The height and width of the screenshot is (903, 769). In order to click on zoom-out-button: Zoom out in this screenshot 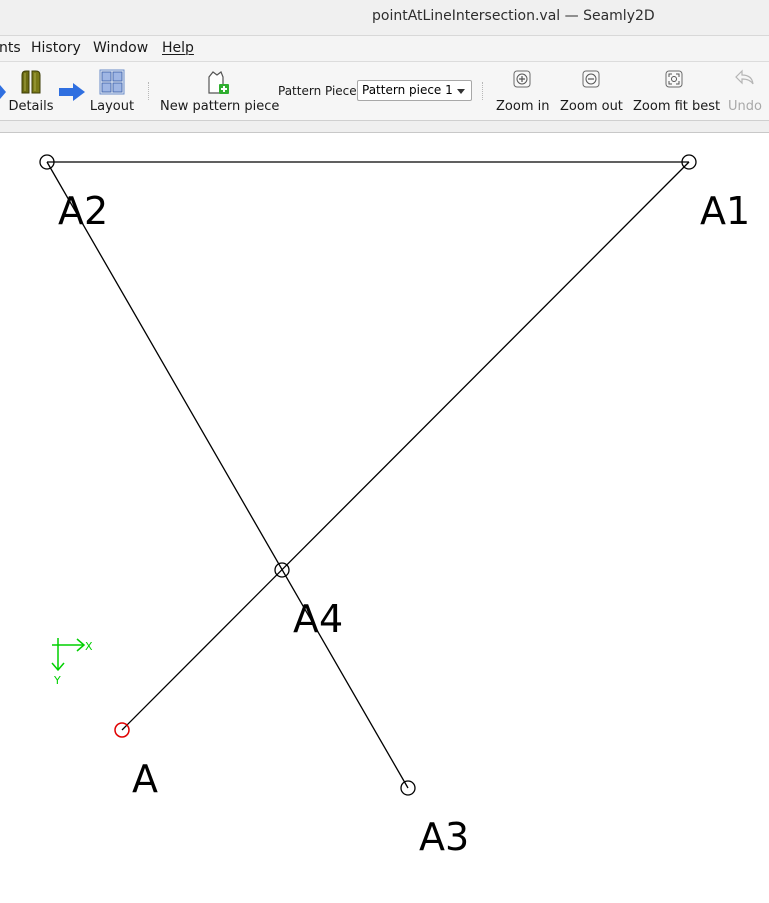, I will do `click(591, 91)`.